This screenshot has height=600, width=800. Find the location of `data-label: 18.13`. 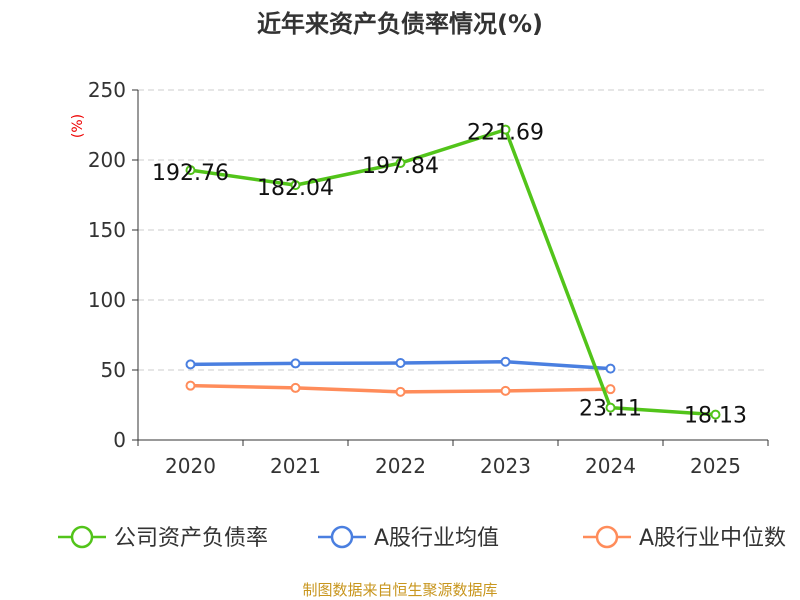

data-label: 18.13 is located at coordinates (715, 416).